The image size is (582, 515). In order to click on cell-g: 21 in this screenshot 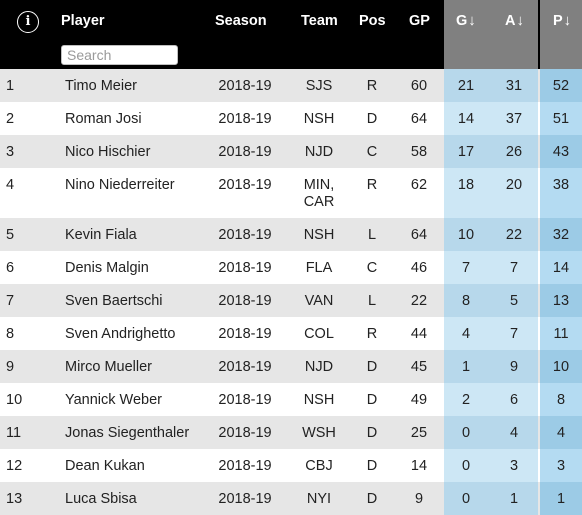, I will do `click(466, 86)`.